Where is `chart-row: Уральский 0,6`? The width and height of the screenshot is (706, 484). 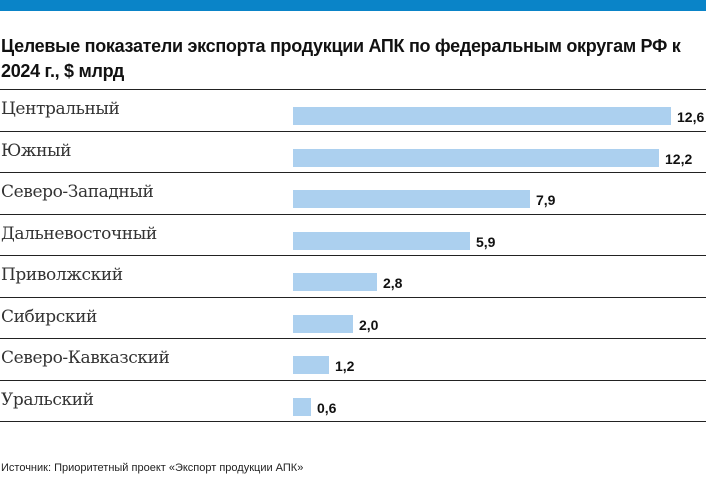 chart-row: Уральский 0,6 is located at coordinates (353, 401).